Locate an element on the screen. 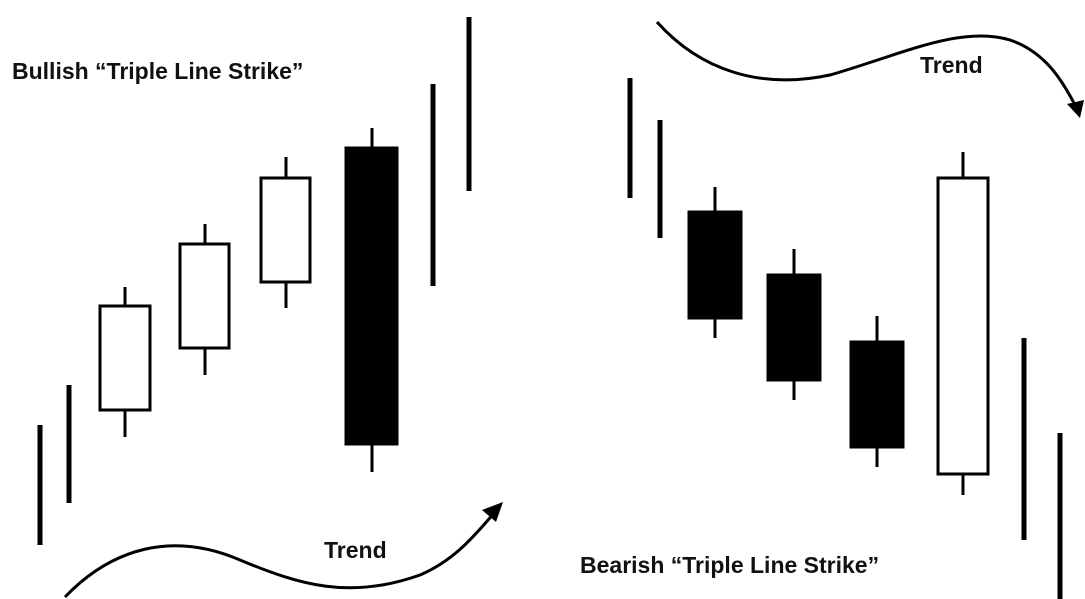 This screenshot has height=599, width=1085. pattern-title: Bullish “Triple Line Strike” is located at coordinates (157, 71).